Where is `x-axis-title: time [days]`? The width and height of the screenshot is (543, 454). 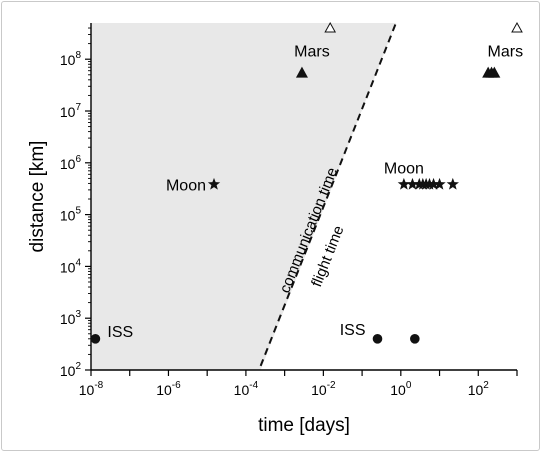
x-axis-title: time [days] is located at coordinates (304, 425).